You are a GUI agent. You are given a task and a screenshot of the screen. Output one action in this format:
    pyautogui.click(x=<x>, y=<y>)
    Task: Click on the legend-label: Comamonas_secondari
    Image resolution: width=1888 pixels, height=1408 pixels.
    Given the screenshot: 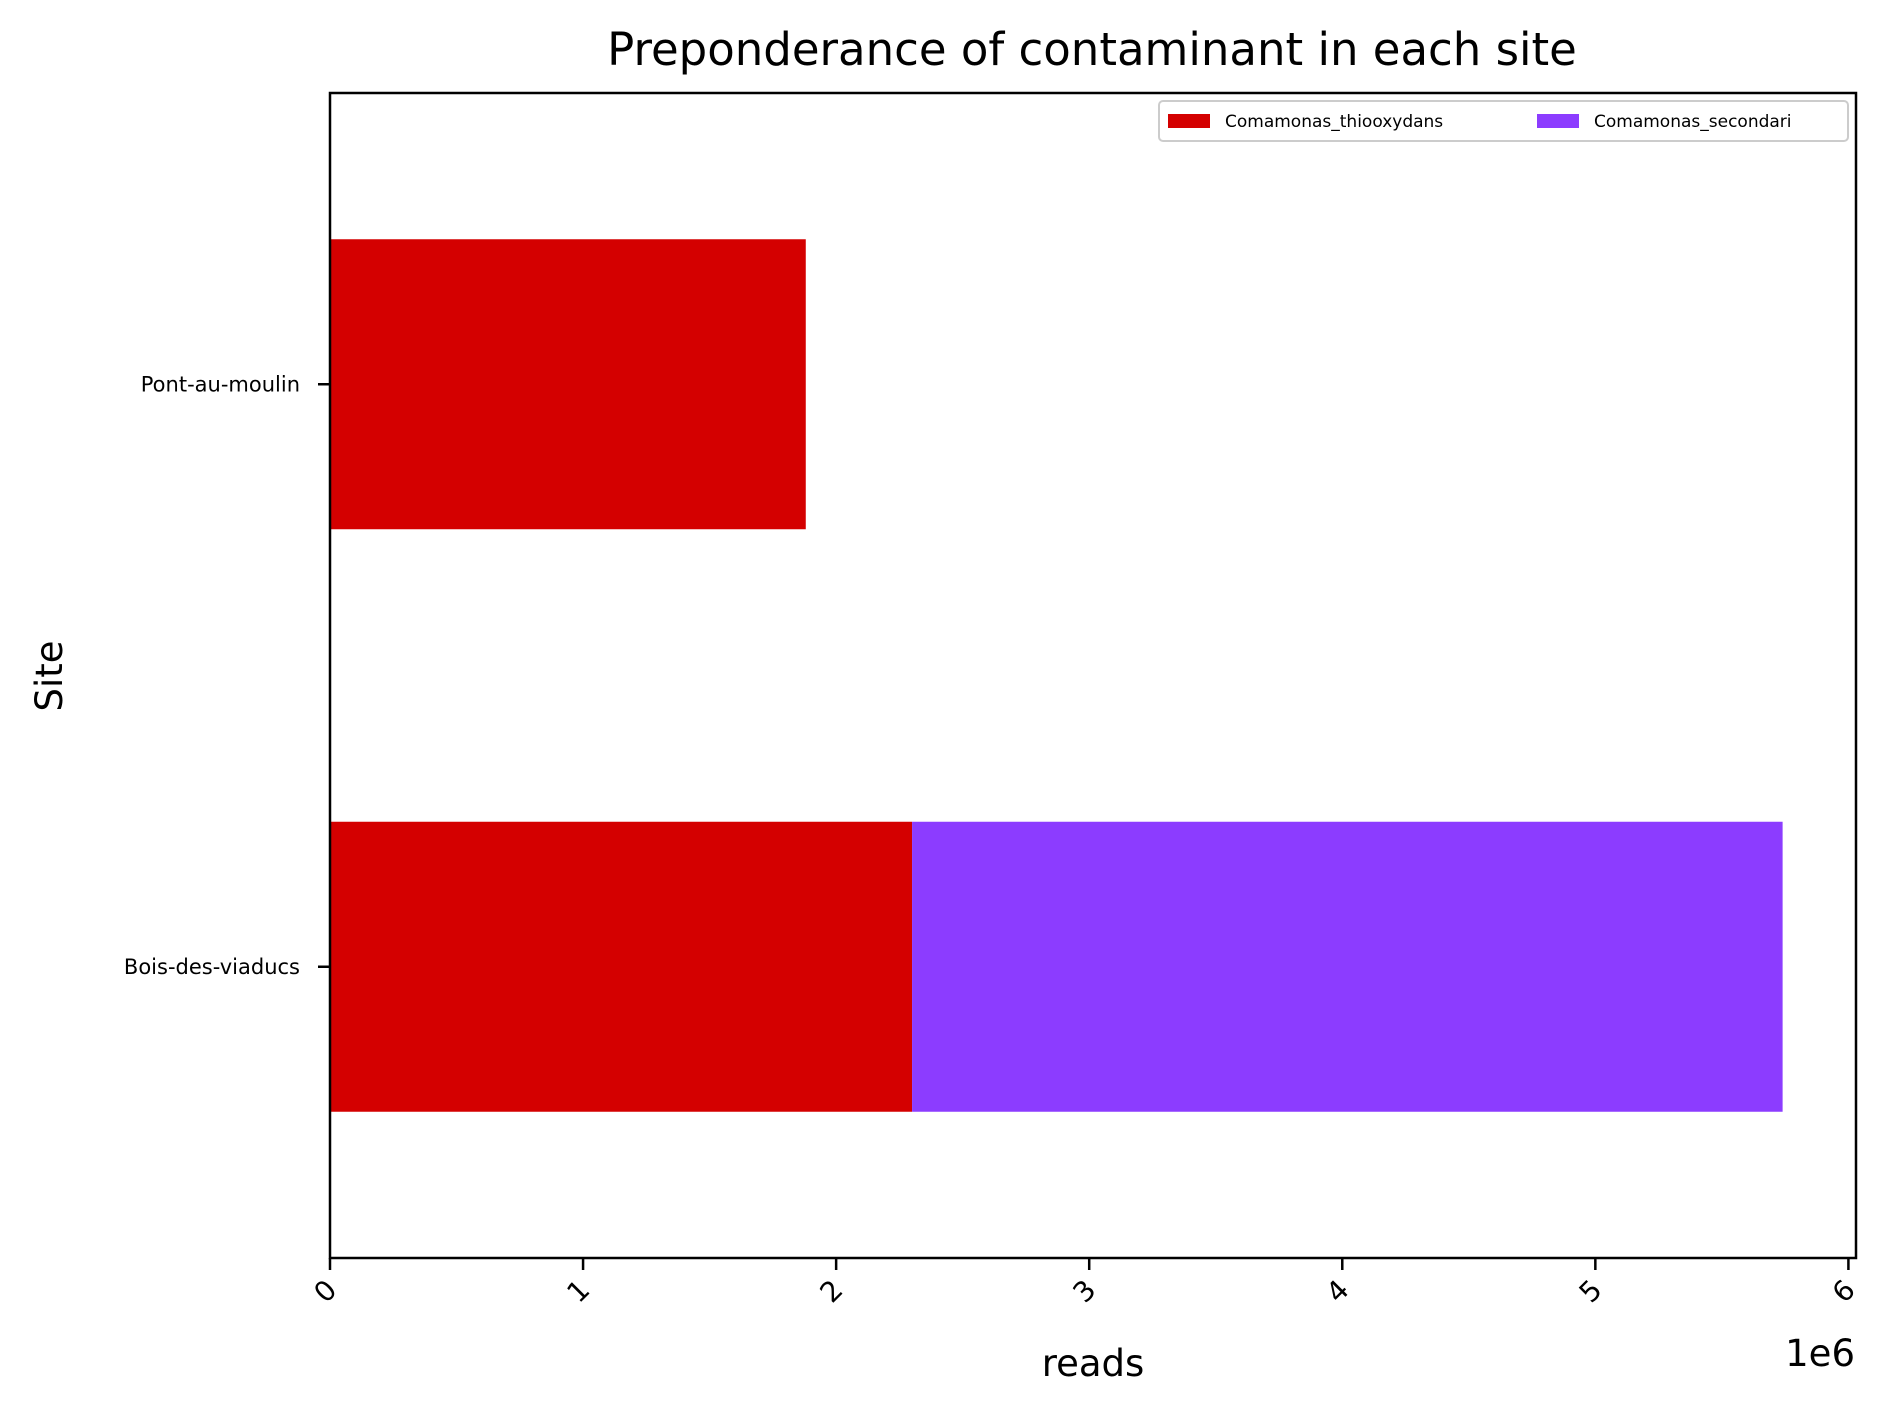 What is the action you would take?
    pyautogui.click(x=1693, y=122)
    